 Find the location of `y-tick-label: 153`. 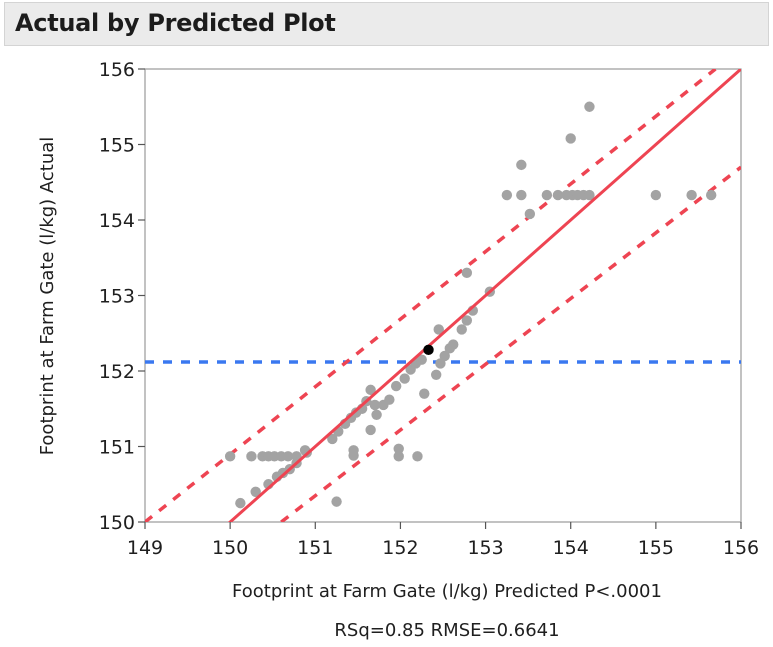

y-tick-label: 153 is located at coordinates (117, 297).